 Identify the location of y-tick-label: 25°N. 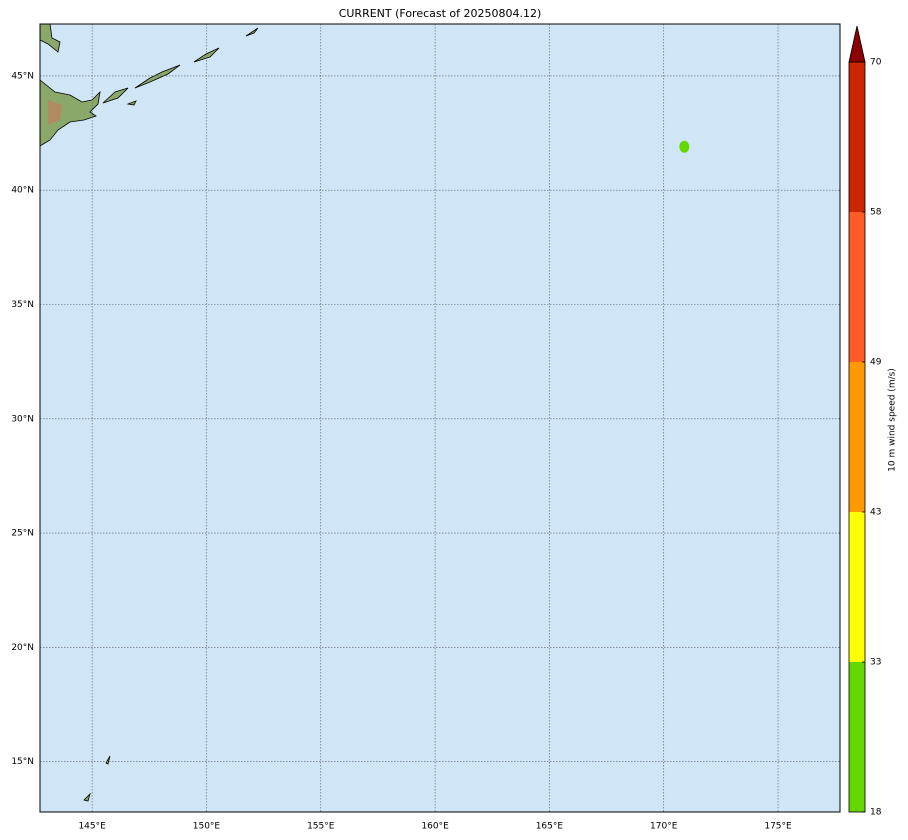
(22, 534).